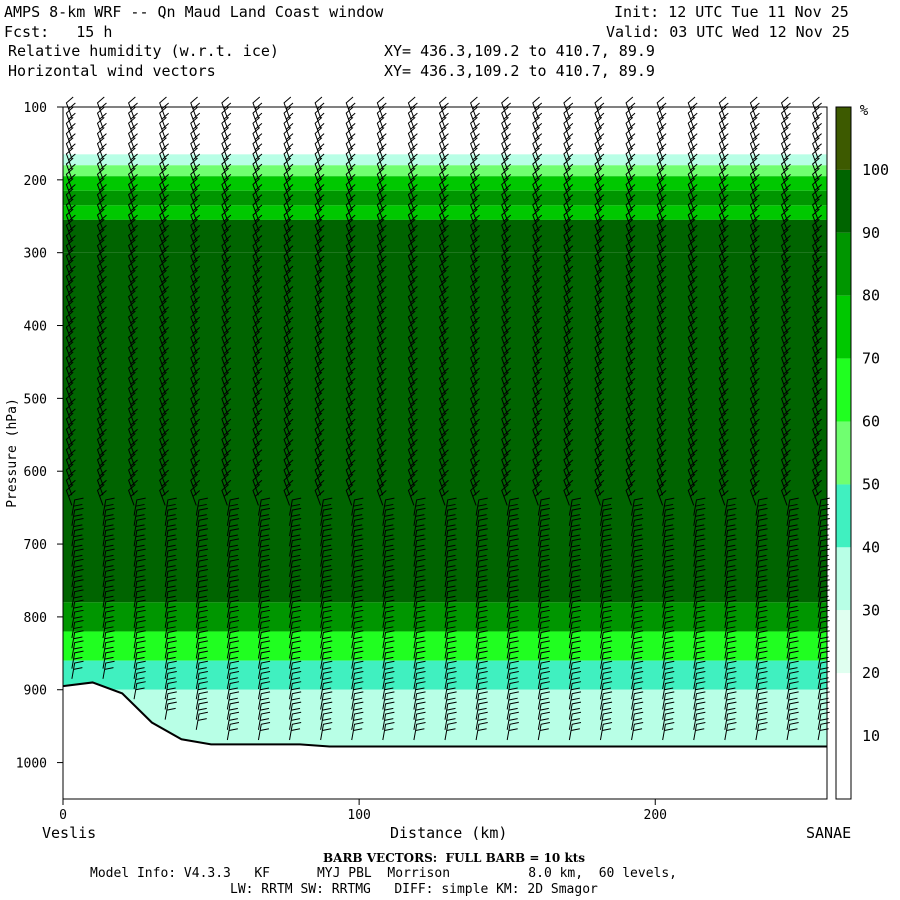  Describe the element at coordinates (31, 764) in the screenshot. I see `y-tick-label-1000: 1000` at that location.